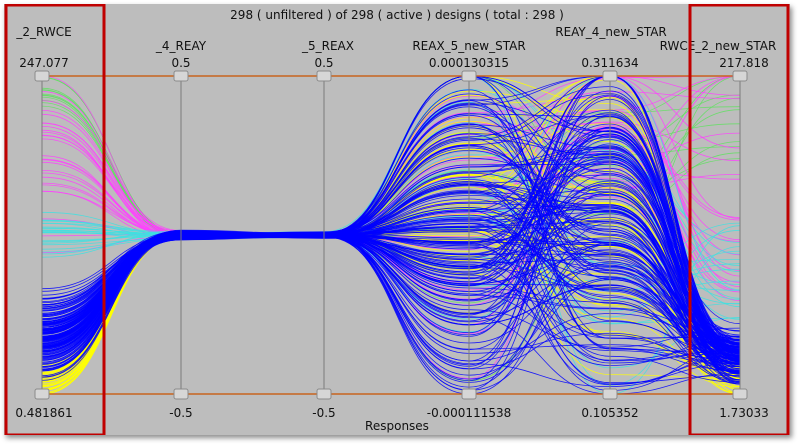  Describe the element at coordinates (718, 46) in the screenshot. I see `axis-name: RWCE_2_new_STAR` at that location.